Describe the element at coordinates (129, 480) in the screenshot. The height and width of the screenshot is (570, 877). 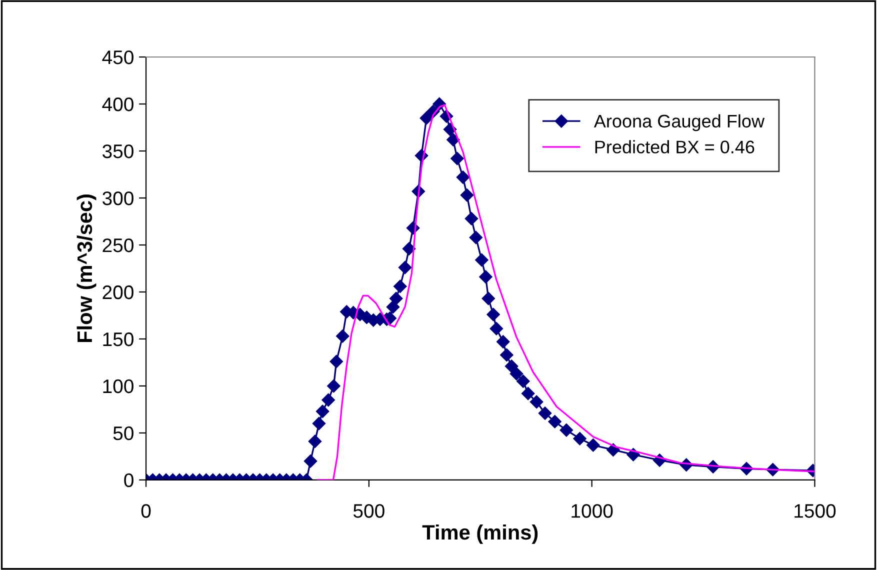
I see `y-tick-label: 0` at that location.